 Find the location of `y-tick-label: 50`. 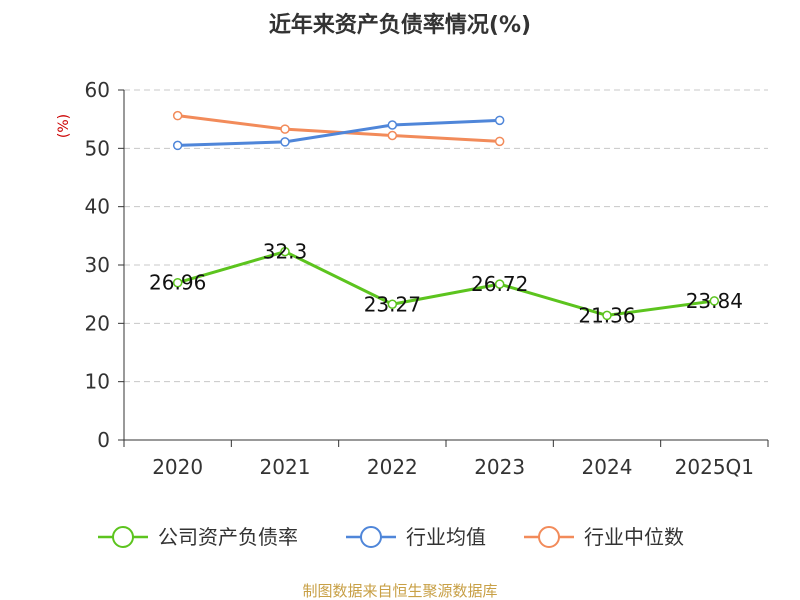

y-tick-label: 50 is located at coordinates (97, 148).